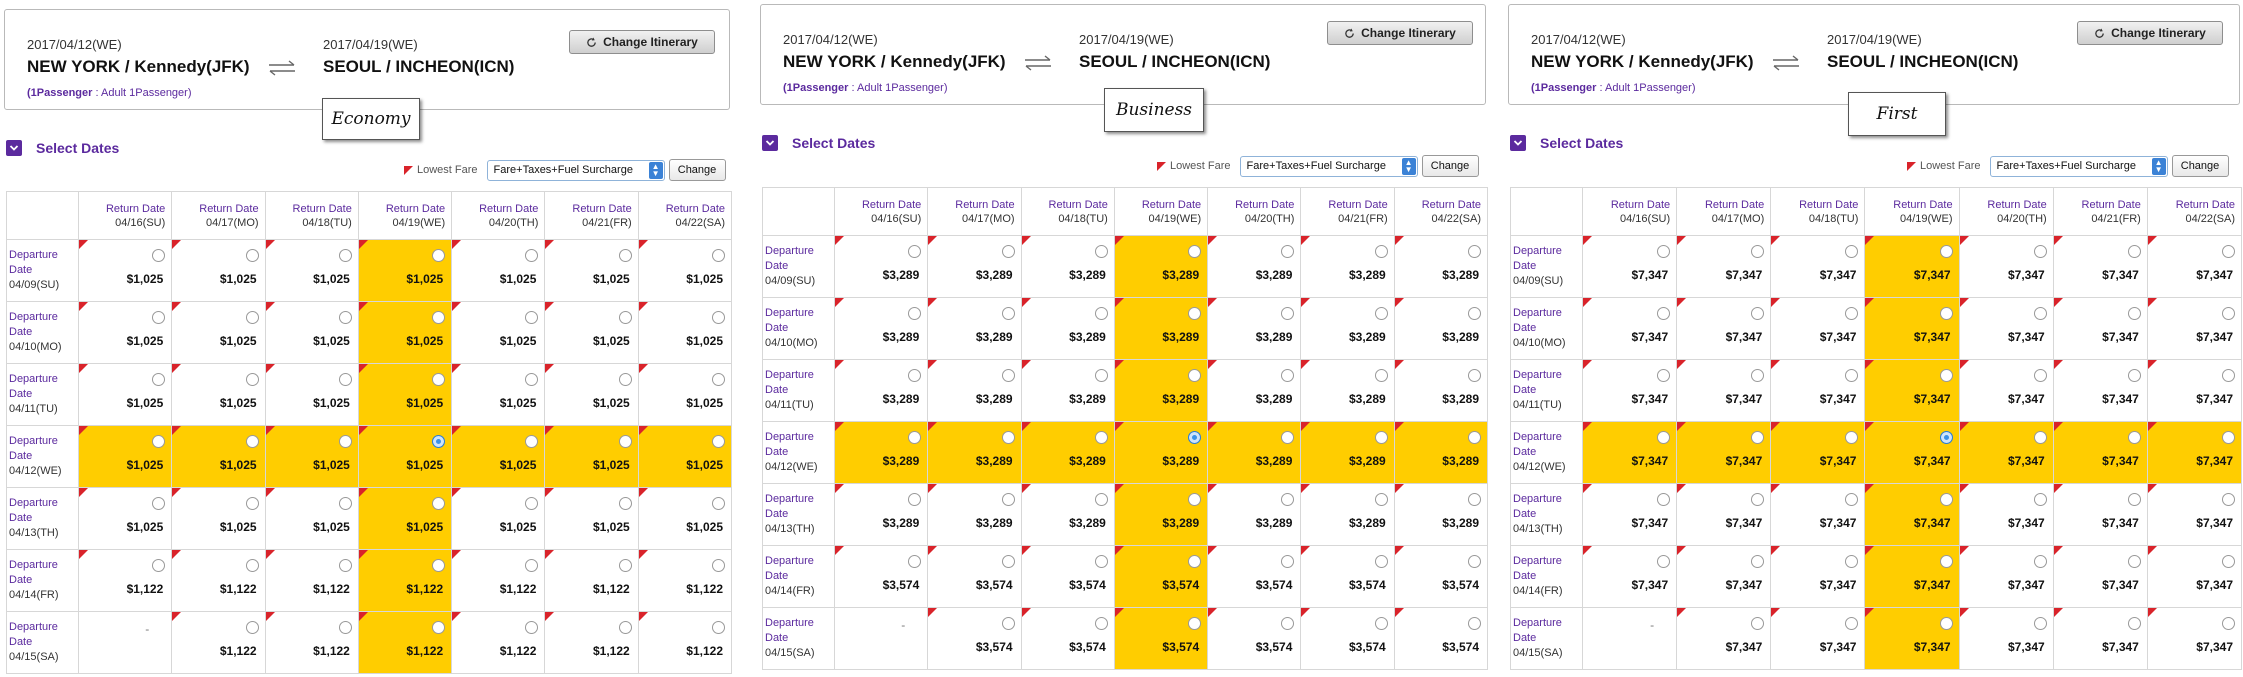 Image resolution: width=2243 pixels, height=677 pixels. Describe the element at coordinates (1518, 143) in the screenshot. I see `collapse-chevron-icon` at that location.